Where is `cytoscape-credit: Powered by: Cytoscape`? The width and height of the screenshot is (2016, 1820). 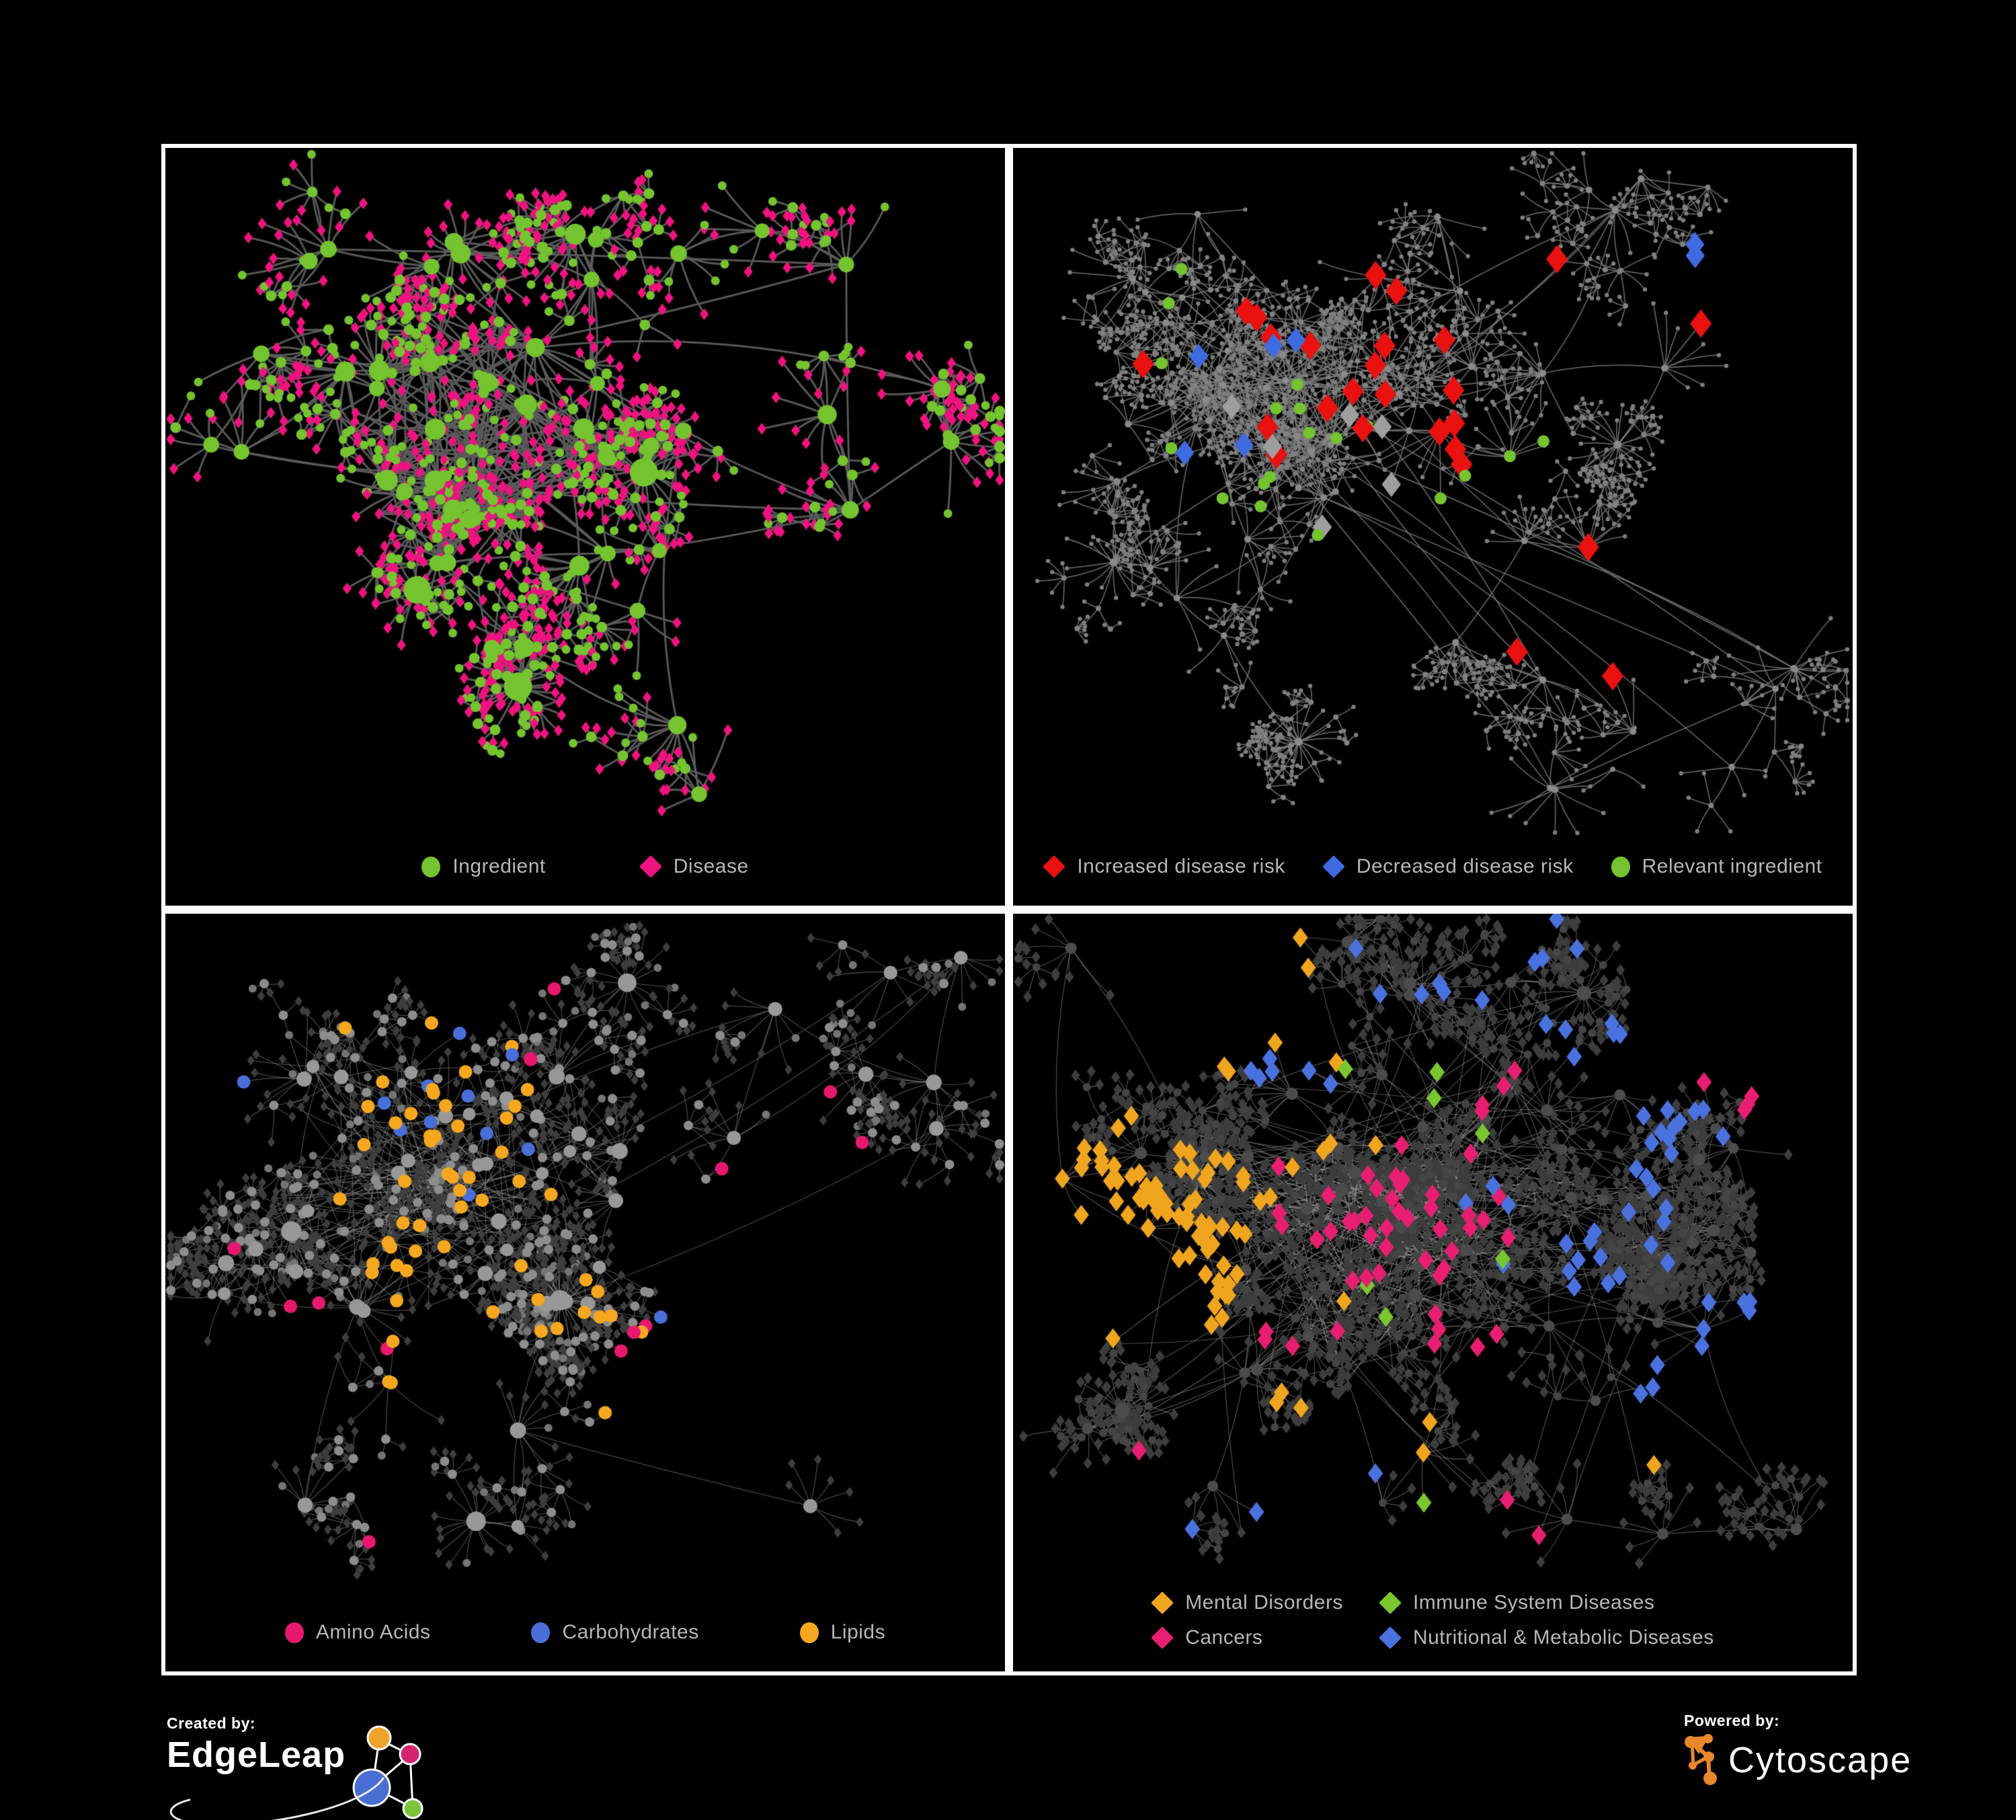 cytoscape-credit: Powered by: Cytoscape is located at coordinates (1798, 1749).